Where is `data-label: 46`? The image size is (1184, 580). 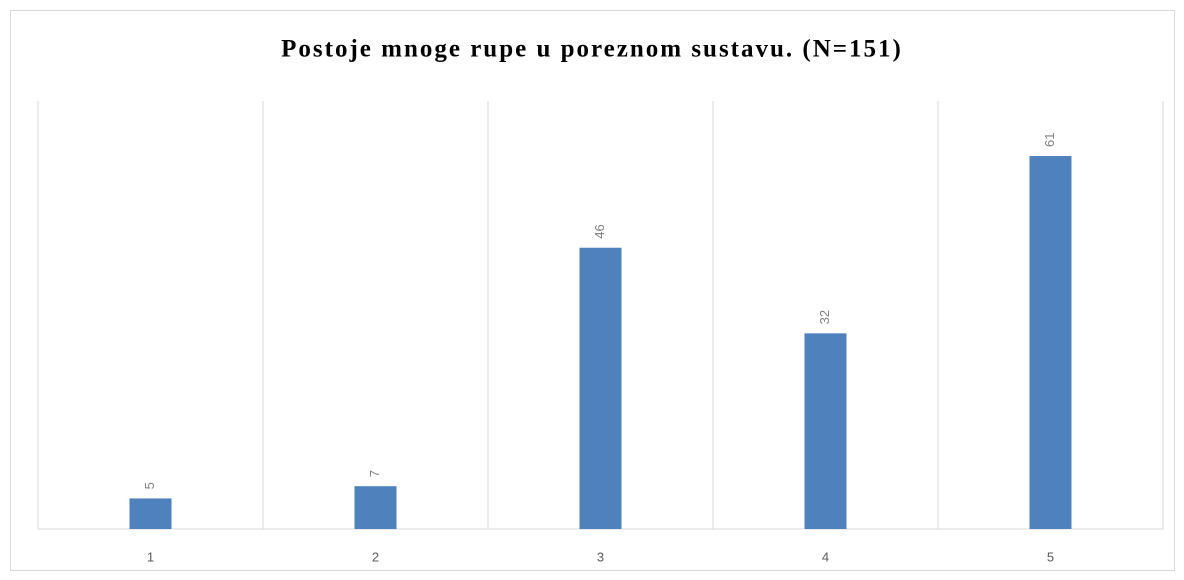 data-label: 46 is located at coordinates (599, 231).